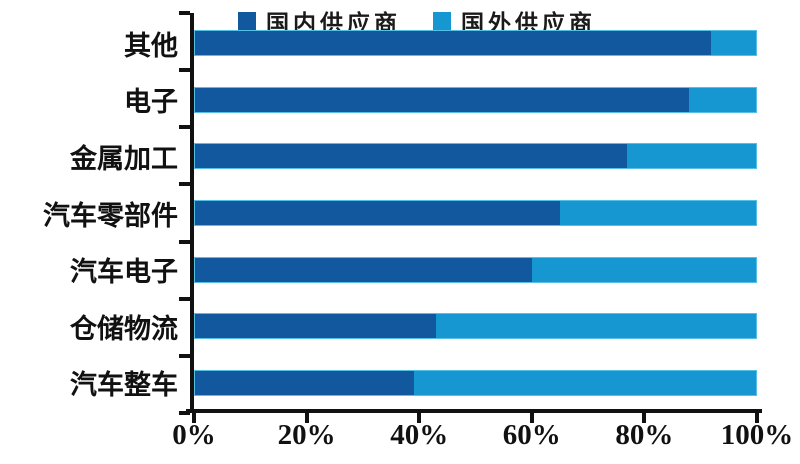  Describe the element at coordinates (124, 328) in the screenshot. I see `category-label: 仓储物流` at that location.